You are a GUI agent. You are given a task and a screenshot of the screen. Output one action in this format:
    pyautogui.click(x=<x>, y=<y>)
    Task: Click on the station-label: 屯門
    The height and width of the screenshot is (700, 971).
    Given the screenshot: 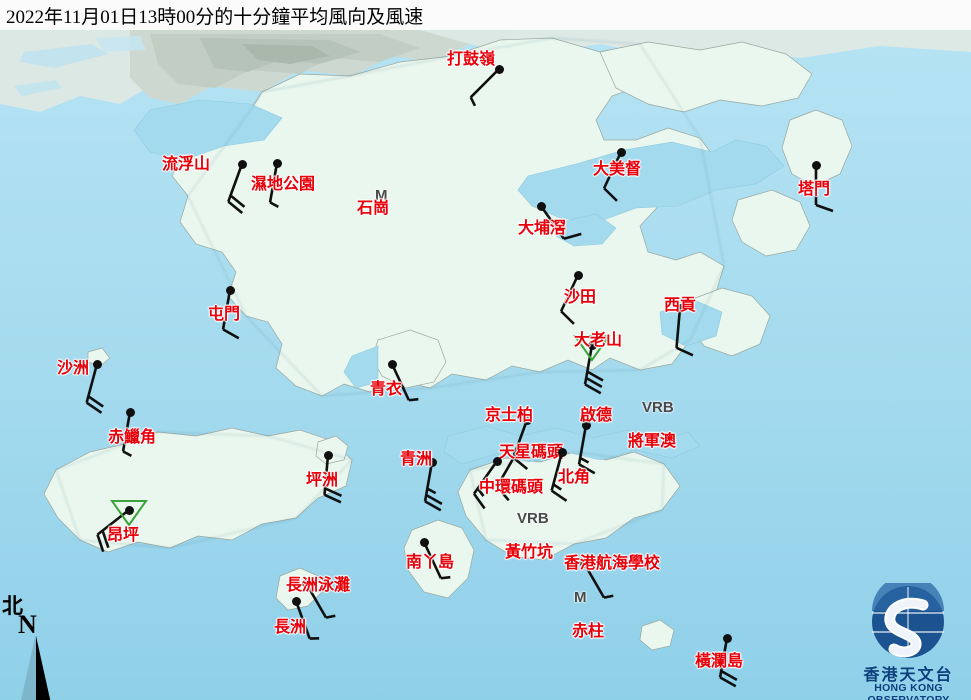 What is the action you would take?
    pyautogui.click(x=224, y=314)
    